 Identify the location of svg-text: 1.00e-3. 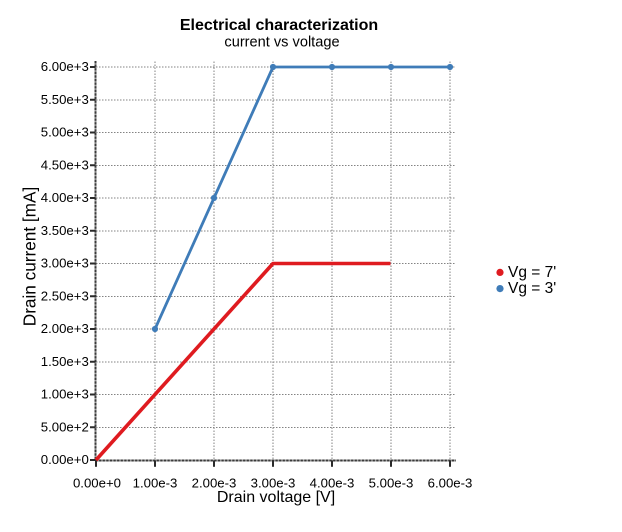
(155, 483).